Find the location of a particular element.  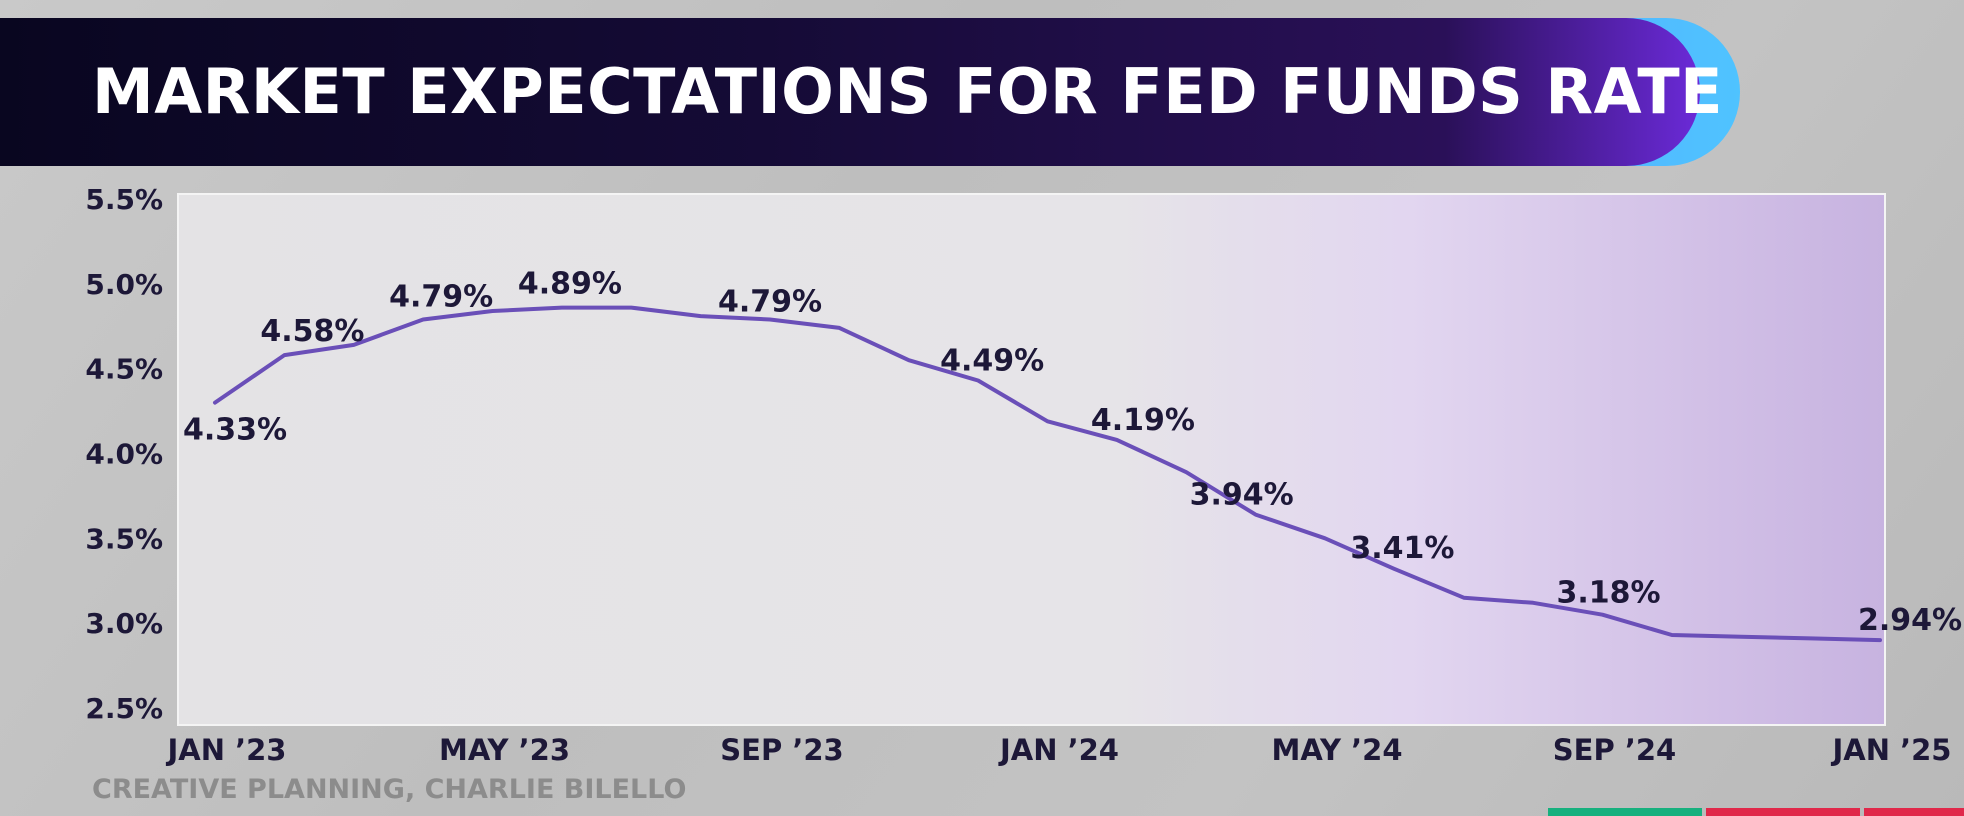

x-tick-label: MAY ’24 is located at coordinates (1337, 750).